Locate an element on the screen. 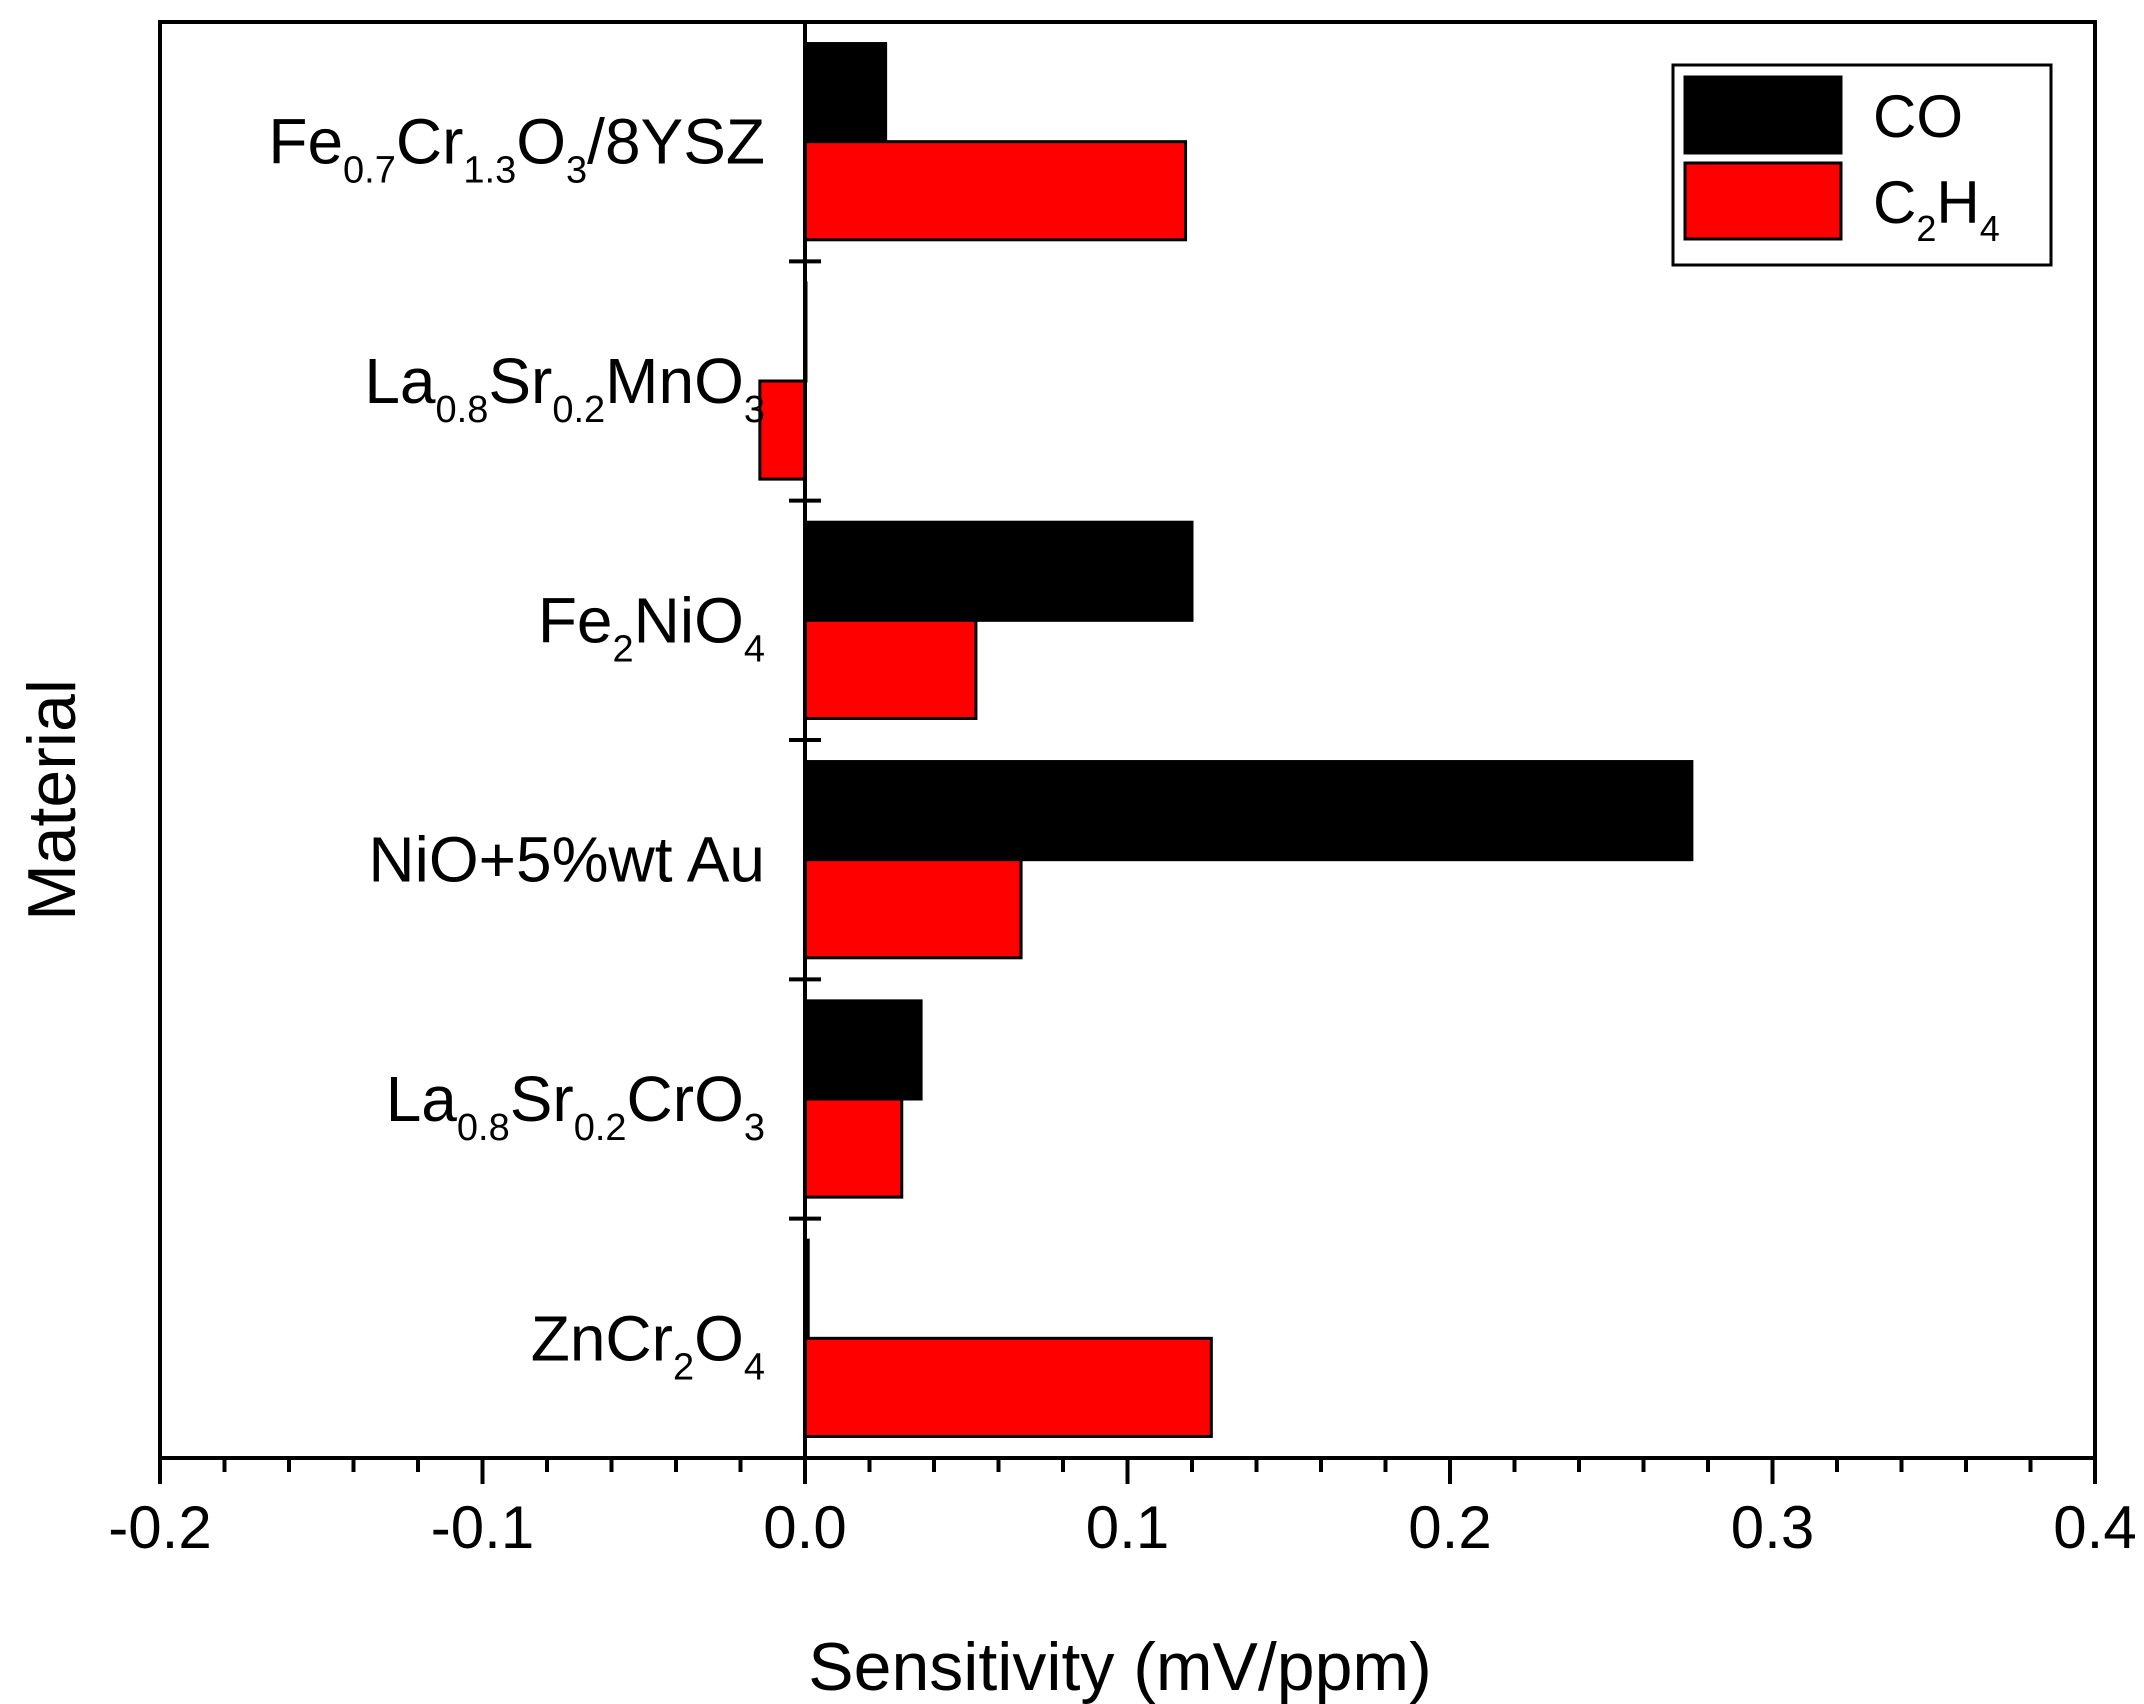 The image size is (2144, 1704). category-label: Fe0.7Cr1.3O3/8YSZ is located at coordinates (516, 149).